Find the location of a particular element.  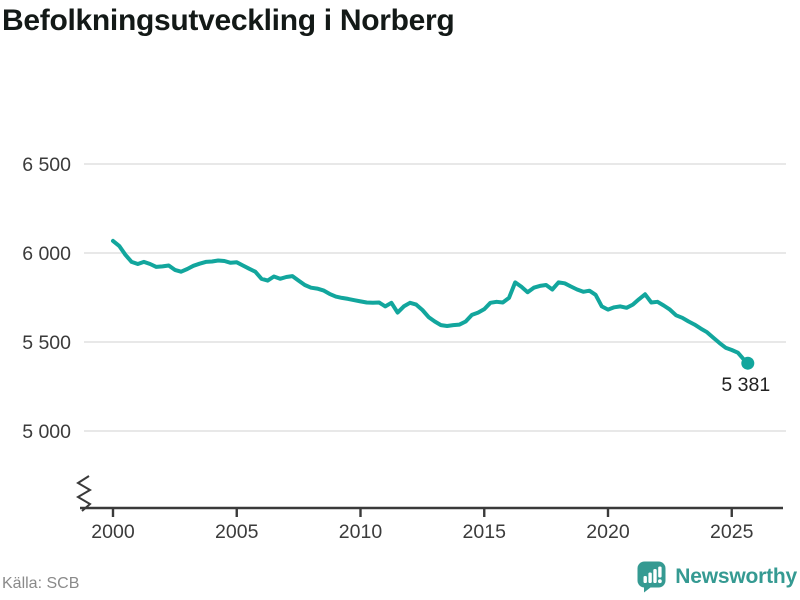

y-axis-tick-label: 5 500 is located at coordinates (46, 343).